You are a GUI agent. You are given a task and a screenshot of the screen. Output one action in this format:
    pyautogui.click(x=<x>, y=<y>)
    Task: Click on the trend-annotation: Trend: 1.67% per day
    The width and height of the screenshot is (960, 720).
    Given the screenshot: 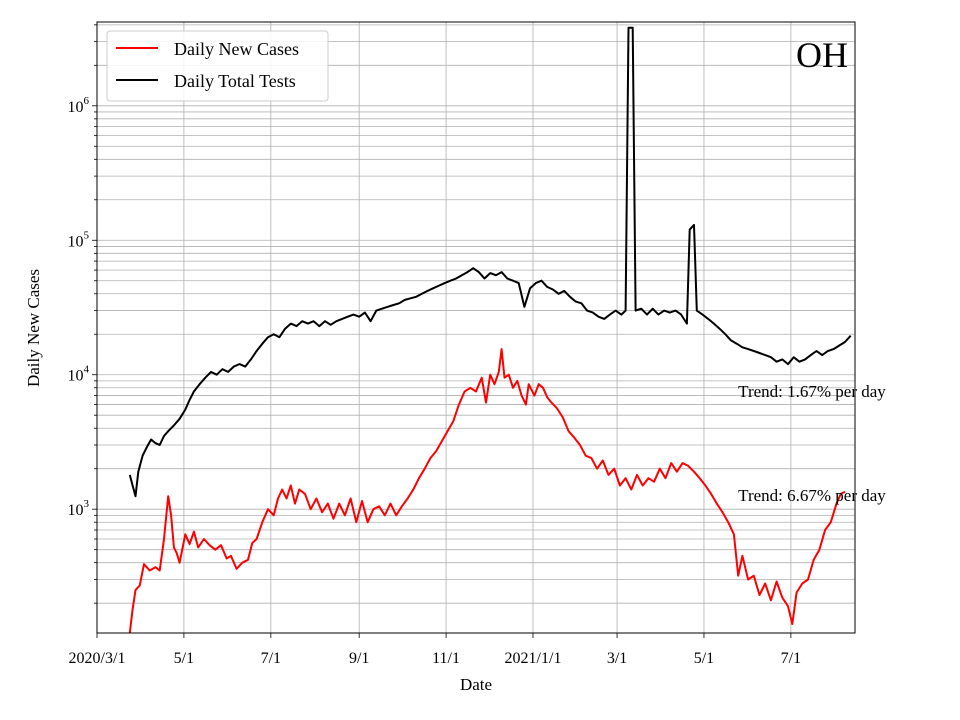 What is the action you would take?
    pyautogui.click(x=812, y=391)
    